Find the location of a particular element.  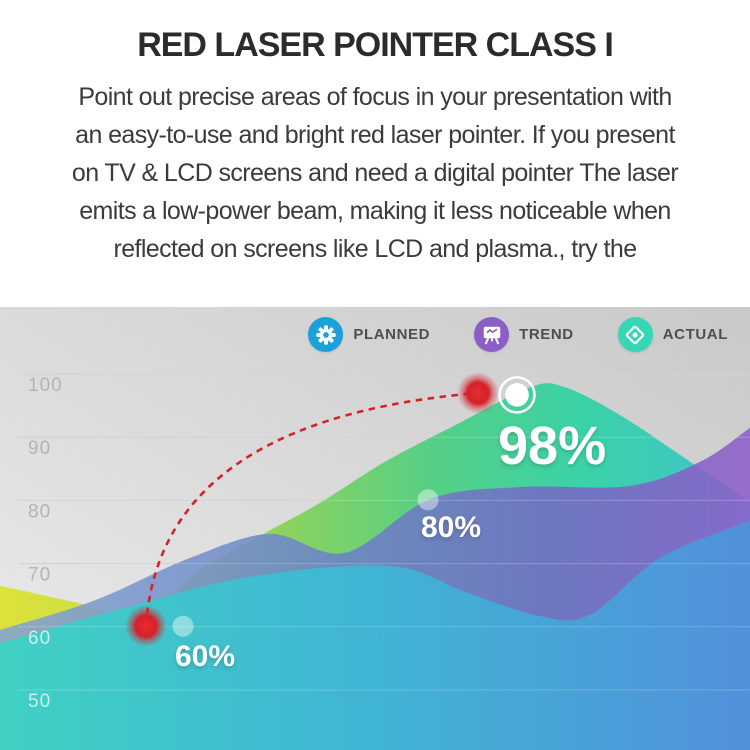

legend-item-planned: PLANNED is located at coordinates (369, 334).